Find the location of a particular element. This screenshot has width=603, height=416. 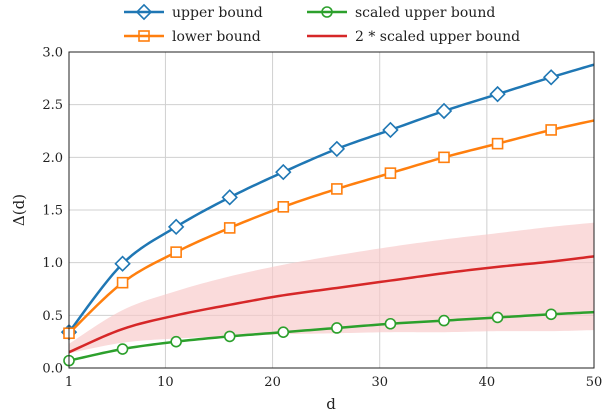

x-tick-label: 50 is located at coordinates (594, 382).